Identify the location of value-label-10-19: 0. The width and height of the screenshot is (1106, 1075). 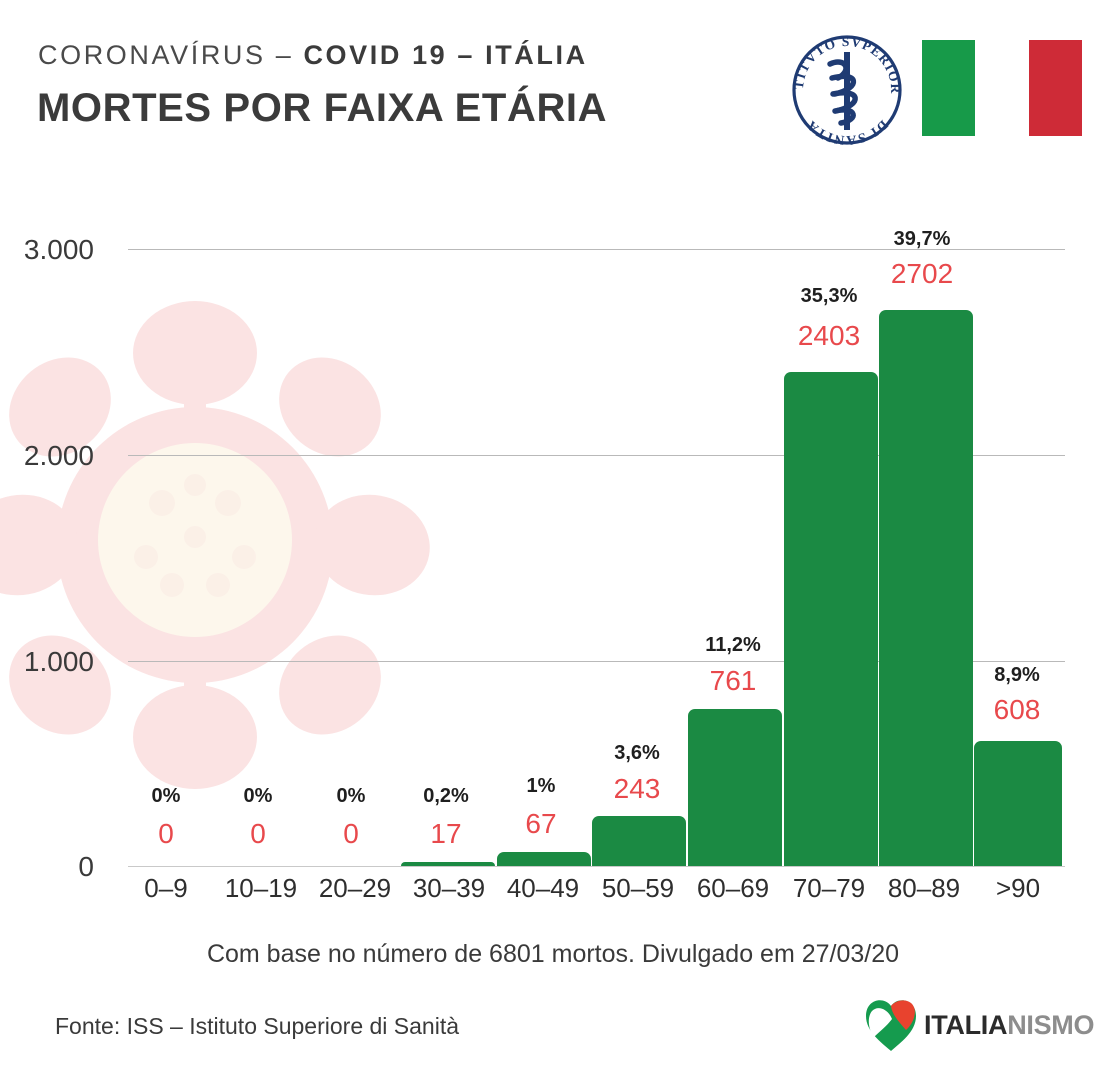
(258, 833).